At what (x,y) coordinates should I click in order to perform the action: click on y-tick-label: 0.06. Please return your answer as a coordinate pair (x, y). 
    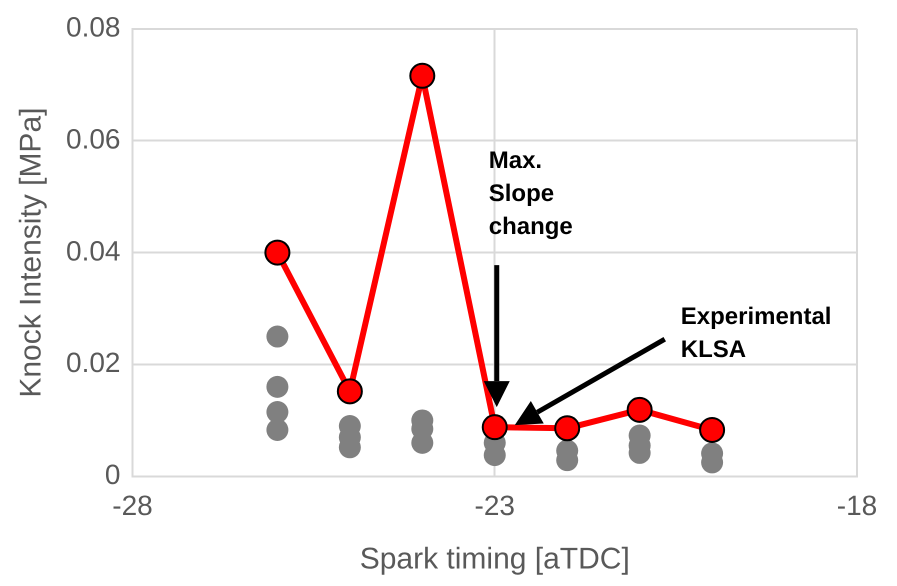
    Looking at the image, I should click on (93, 138).